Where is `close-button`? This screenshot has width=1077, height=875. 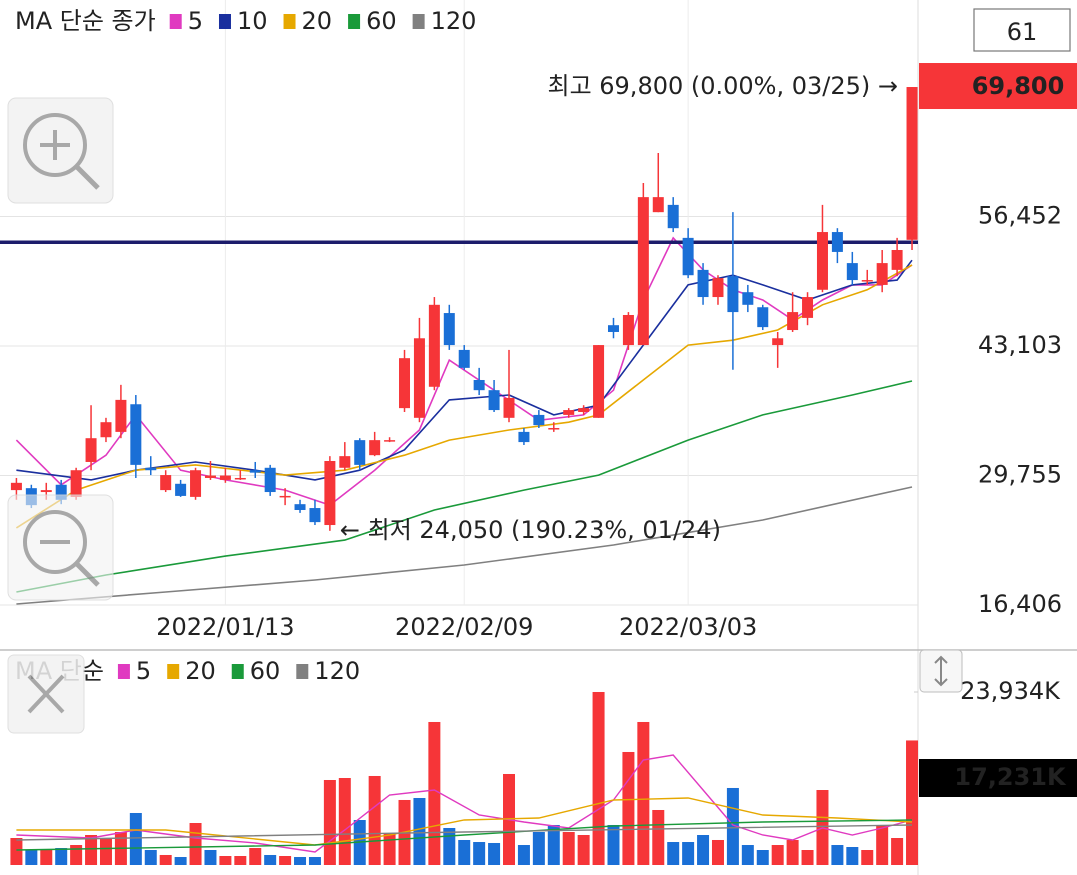 close-button is located at coordinates (46, 694).